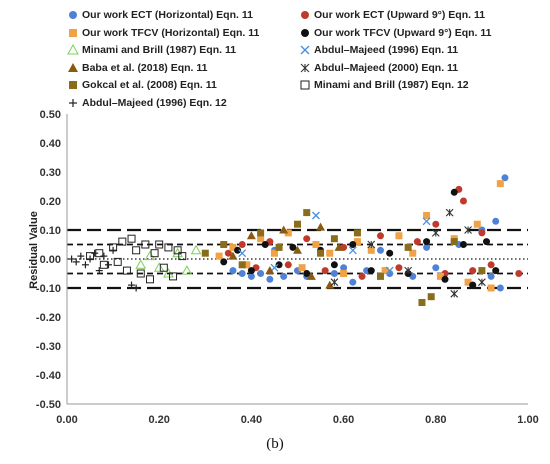 The height and width of the screenshot is (464, 550). I want to click on legend-item: Minami and Brill (1987) Eqn. 11, so click(152, 49).